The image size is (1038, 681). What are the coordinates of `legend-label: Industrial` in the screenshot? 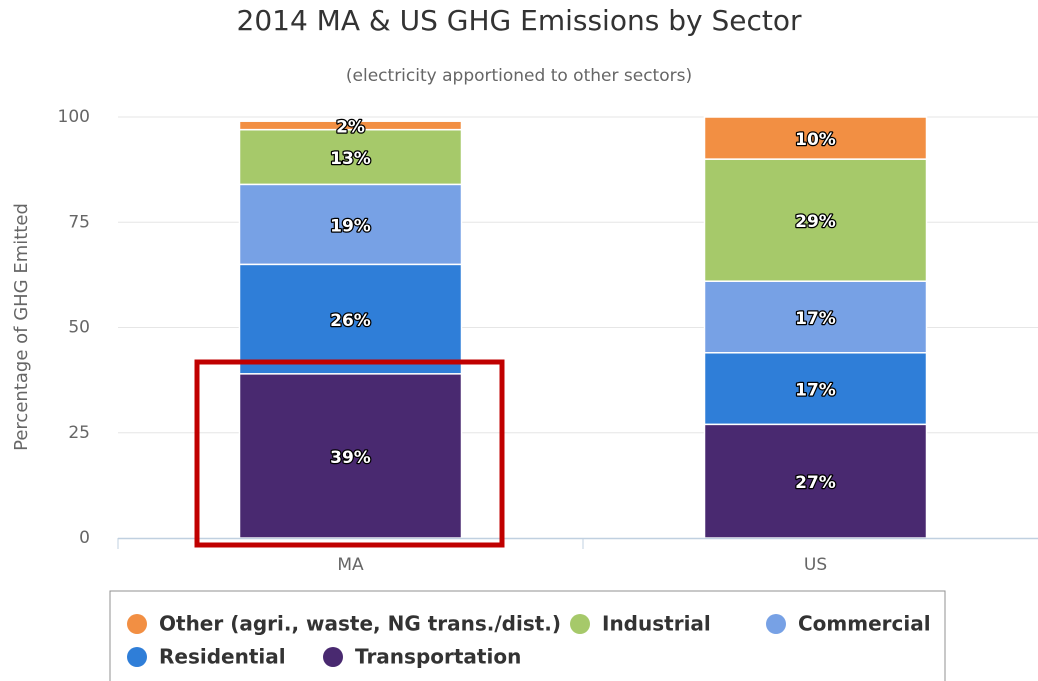 It's located at (656, 624).